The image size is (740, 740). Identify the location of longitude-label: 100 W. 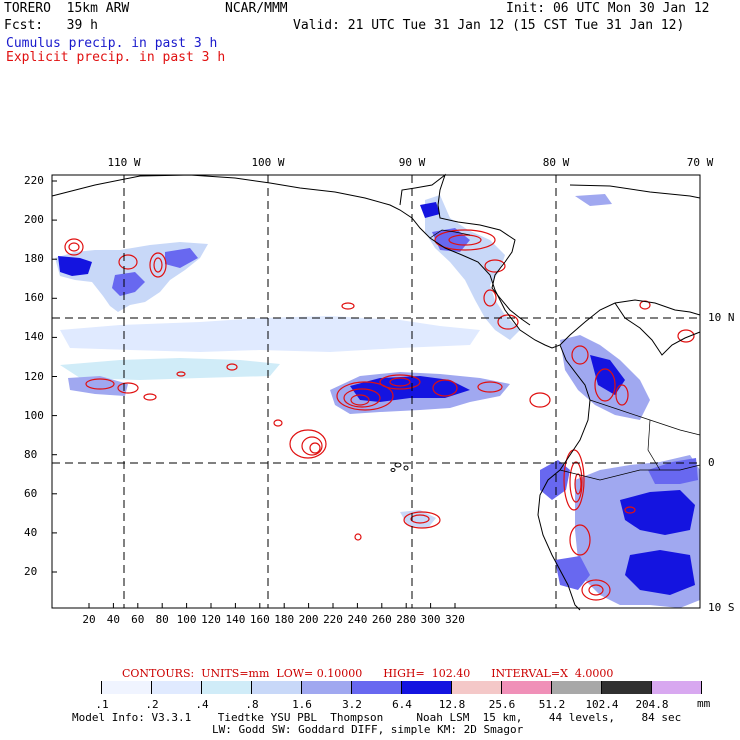
(268, 162).